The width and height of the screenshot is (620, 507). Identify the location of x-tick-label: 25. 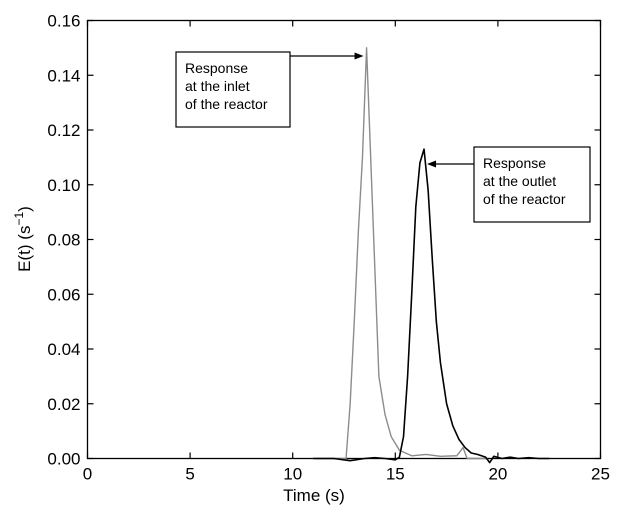
(600, 474).